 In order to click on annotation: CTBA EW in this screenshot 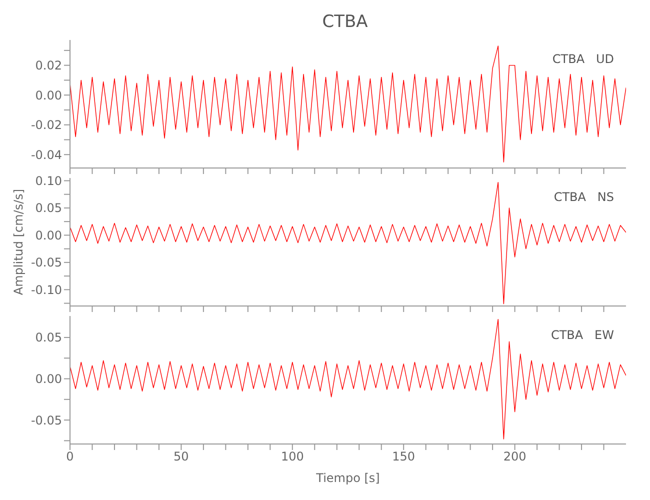, I will do `click(582, 335)`.